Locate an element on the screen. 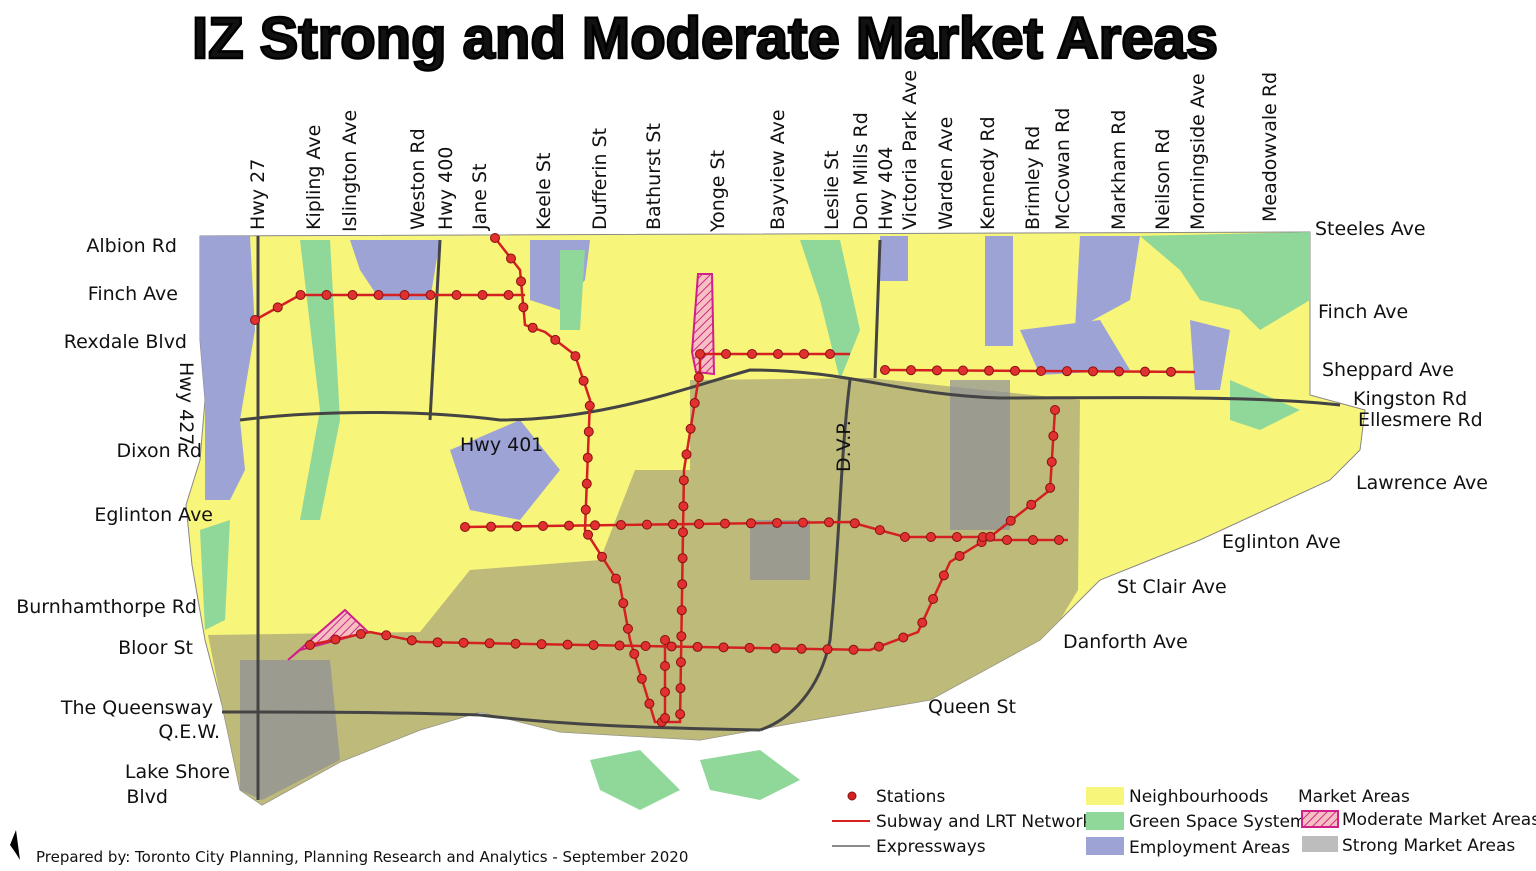  legend-label: Employment Areas is located at coordinates (1209, 848).